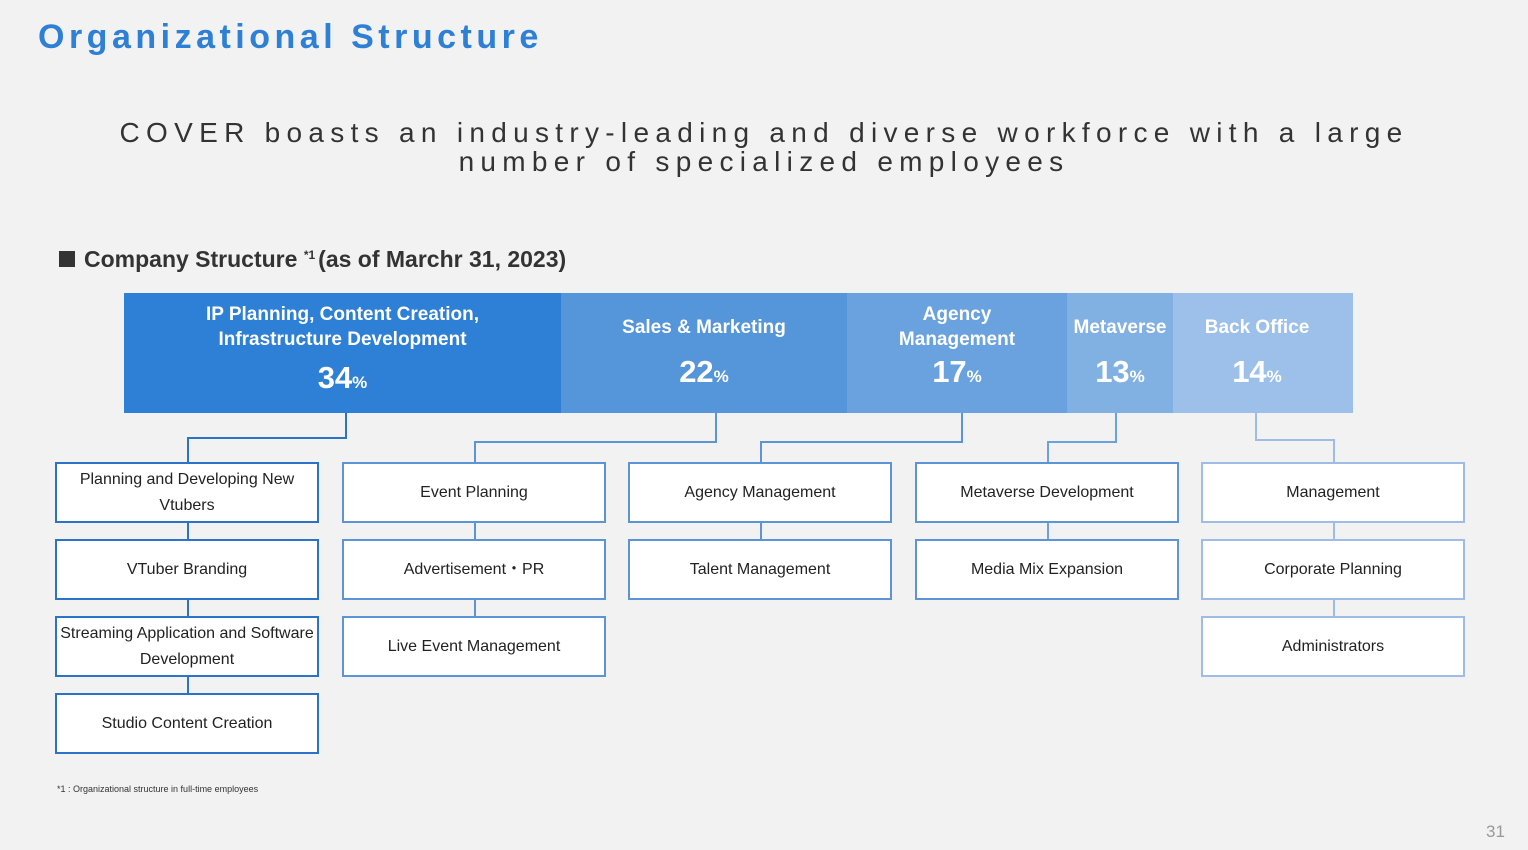 The height and width of the screenshot is (850, 1528). I want to click on team-box: Studio Content Creation, so click(187, 723).